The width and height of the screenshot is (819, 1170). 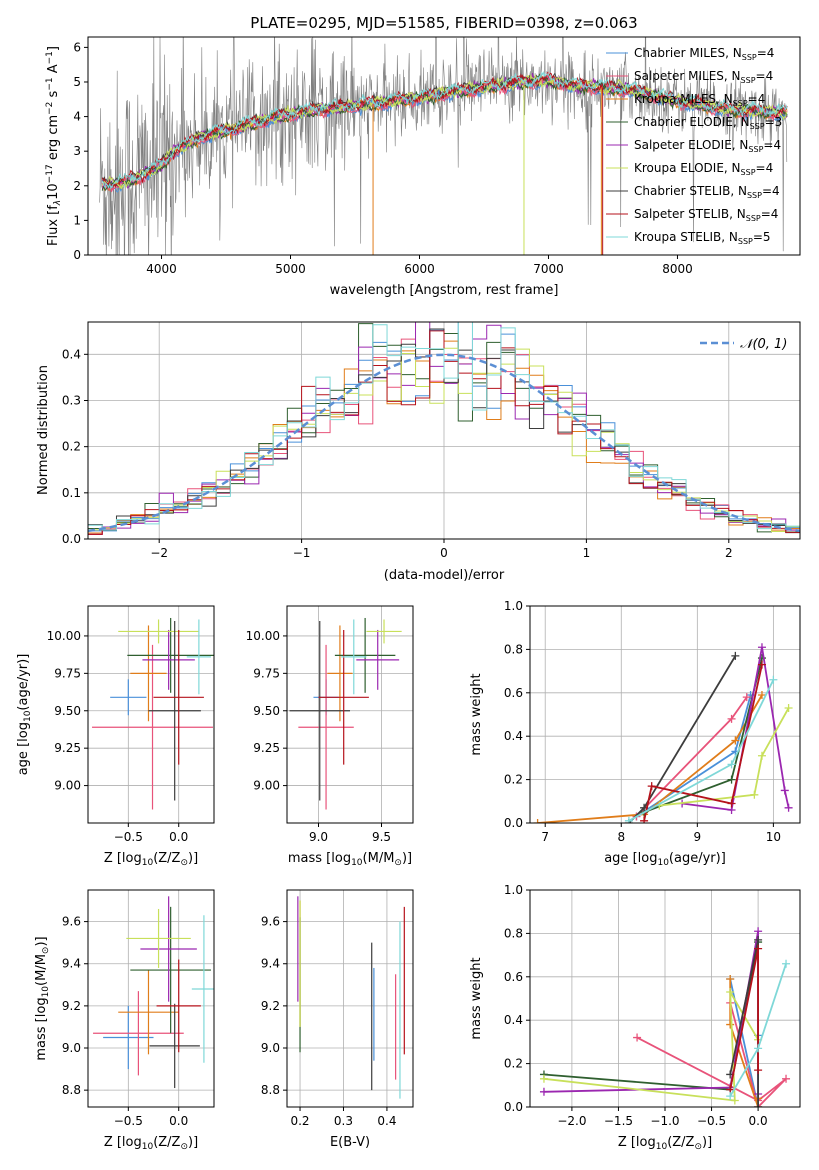 I want to click on mass-age-xtick-label: 9.5, so click(x=381, y=837).